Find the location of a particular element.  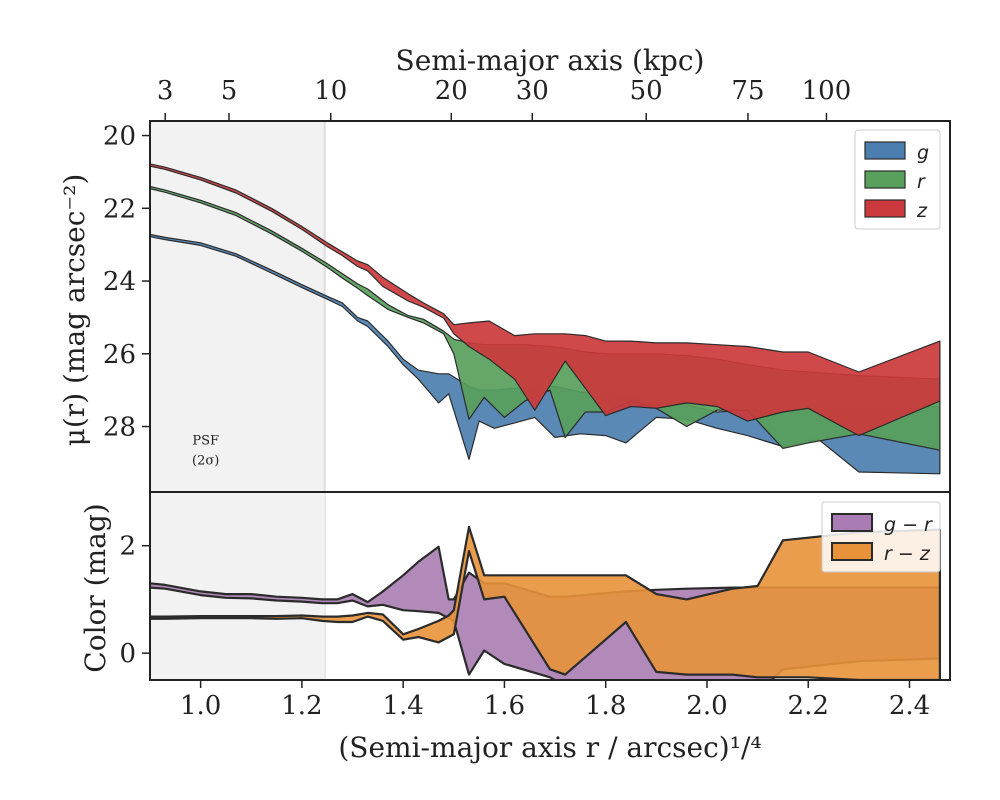

x-tick-label: 1.2 is located at coordinates (301, 706).